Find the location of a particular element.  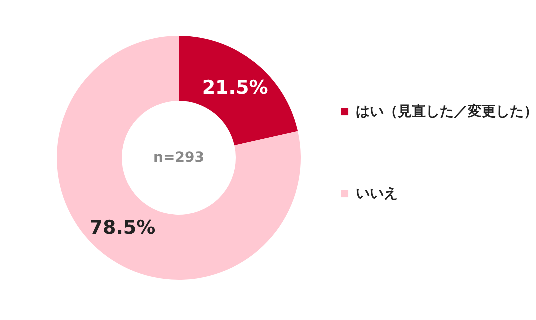

legend-label: はい（見直した／変更した） is located at coordinates (446, 111).